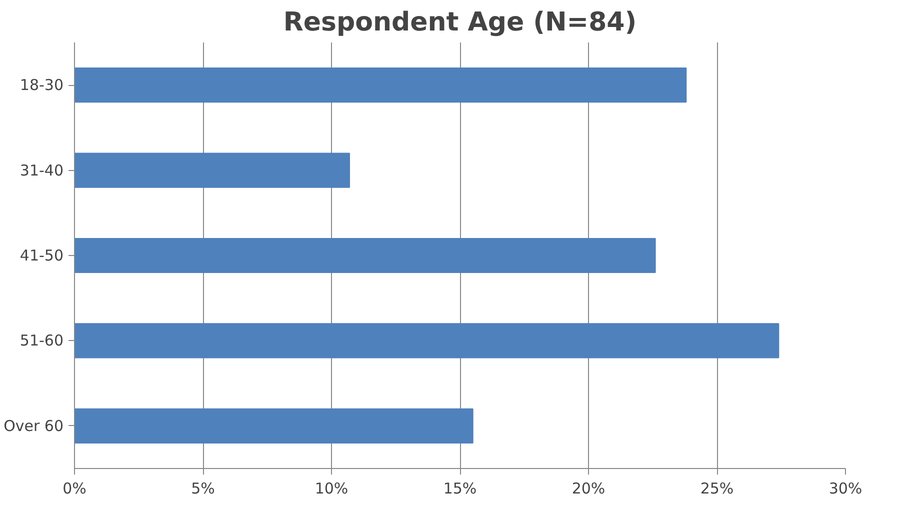  I want to click on y-tick-label: 31-40, so click(42, 170).